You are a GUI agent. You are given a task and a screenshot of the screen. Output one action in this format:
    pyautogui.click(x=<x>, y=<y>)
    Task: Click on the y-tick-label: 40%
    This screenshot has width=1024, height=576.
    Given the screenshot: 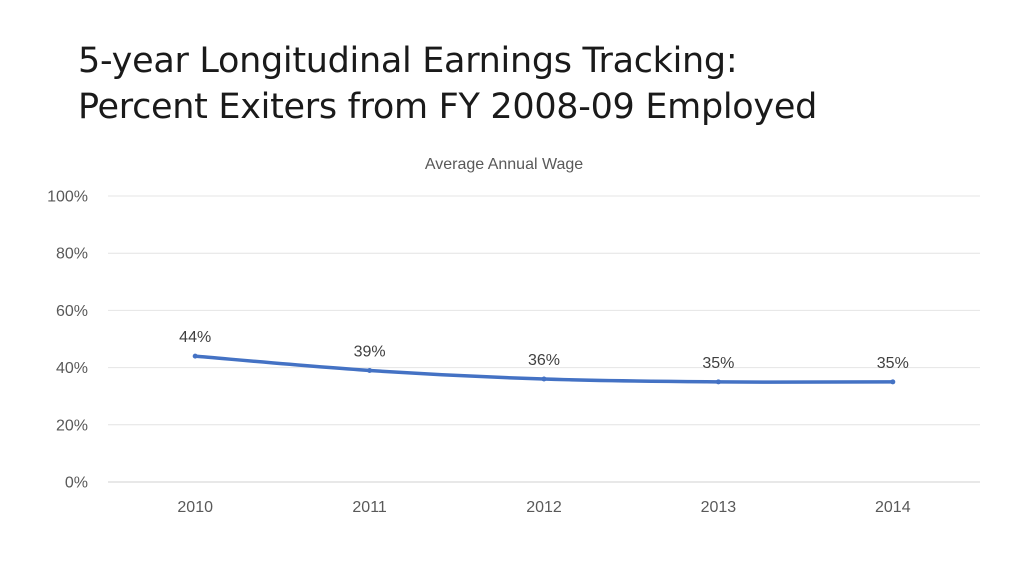 What is the action you would take?
    pyautogui.click(x=72, y=368)
    